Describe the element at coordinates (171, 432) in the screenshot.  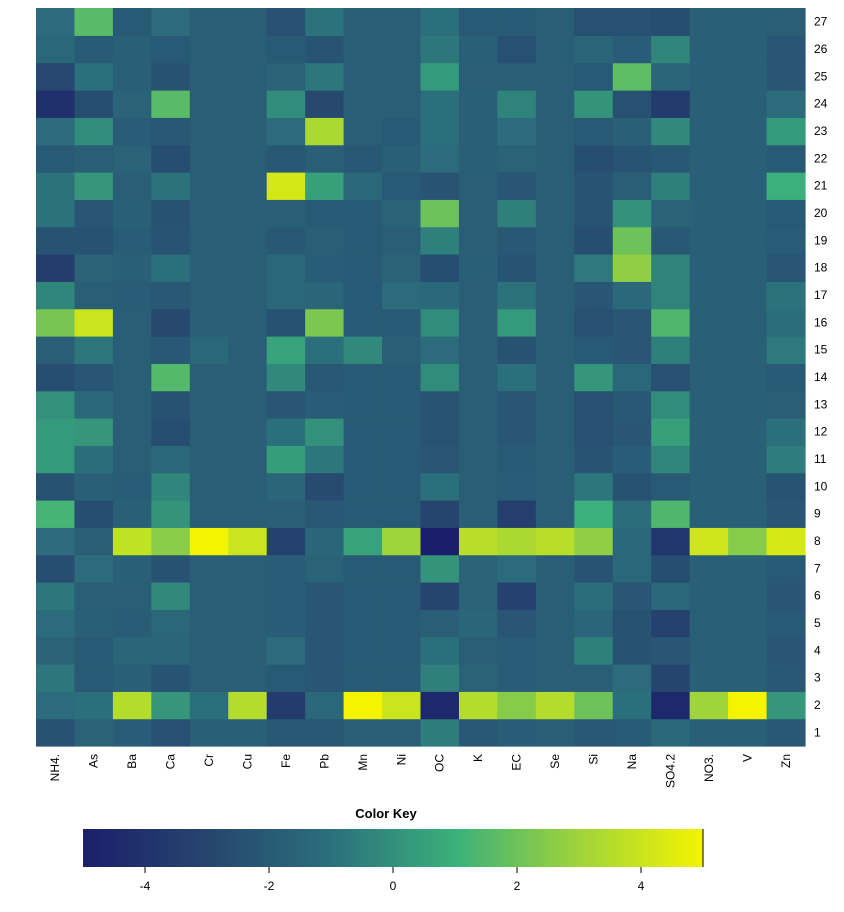
I see `heatmap-cell-12-Ca` at that location.